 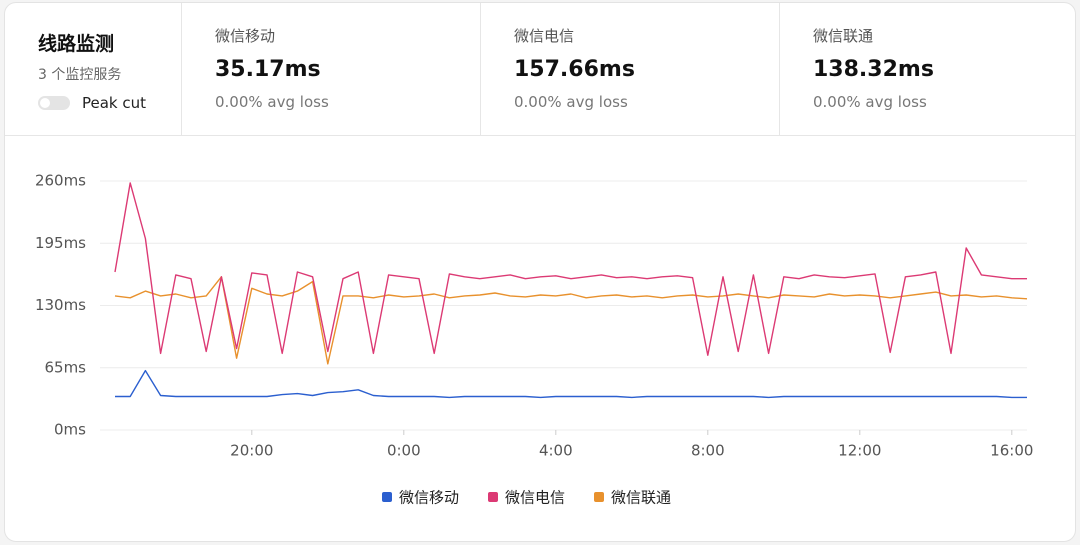 What do you see at coordinates (60, 305) in the screenshot?
I see `y-tick-label: 130ms` at bounding box center [60, 305].